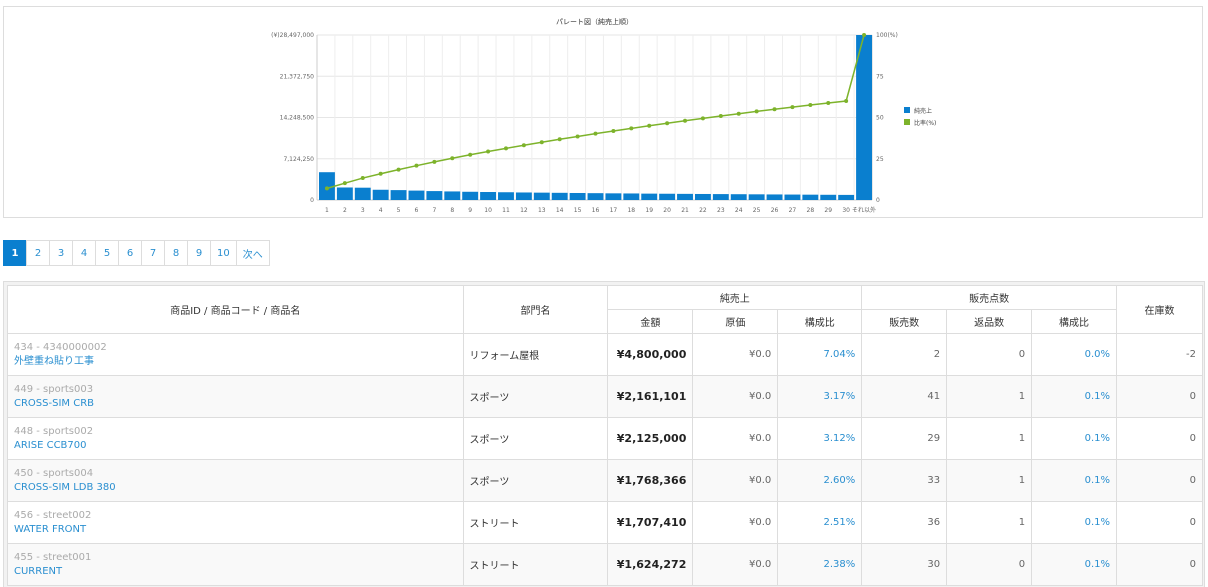 Image resolution: width=1208 pixels, height=587 pixels. Describe the element at coordinates (735, 321) in the screenshot. I see `header-cost: 原価` at that location.